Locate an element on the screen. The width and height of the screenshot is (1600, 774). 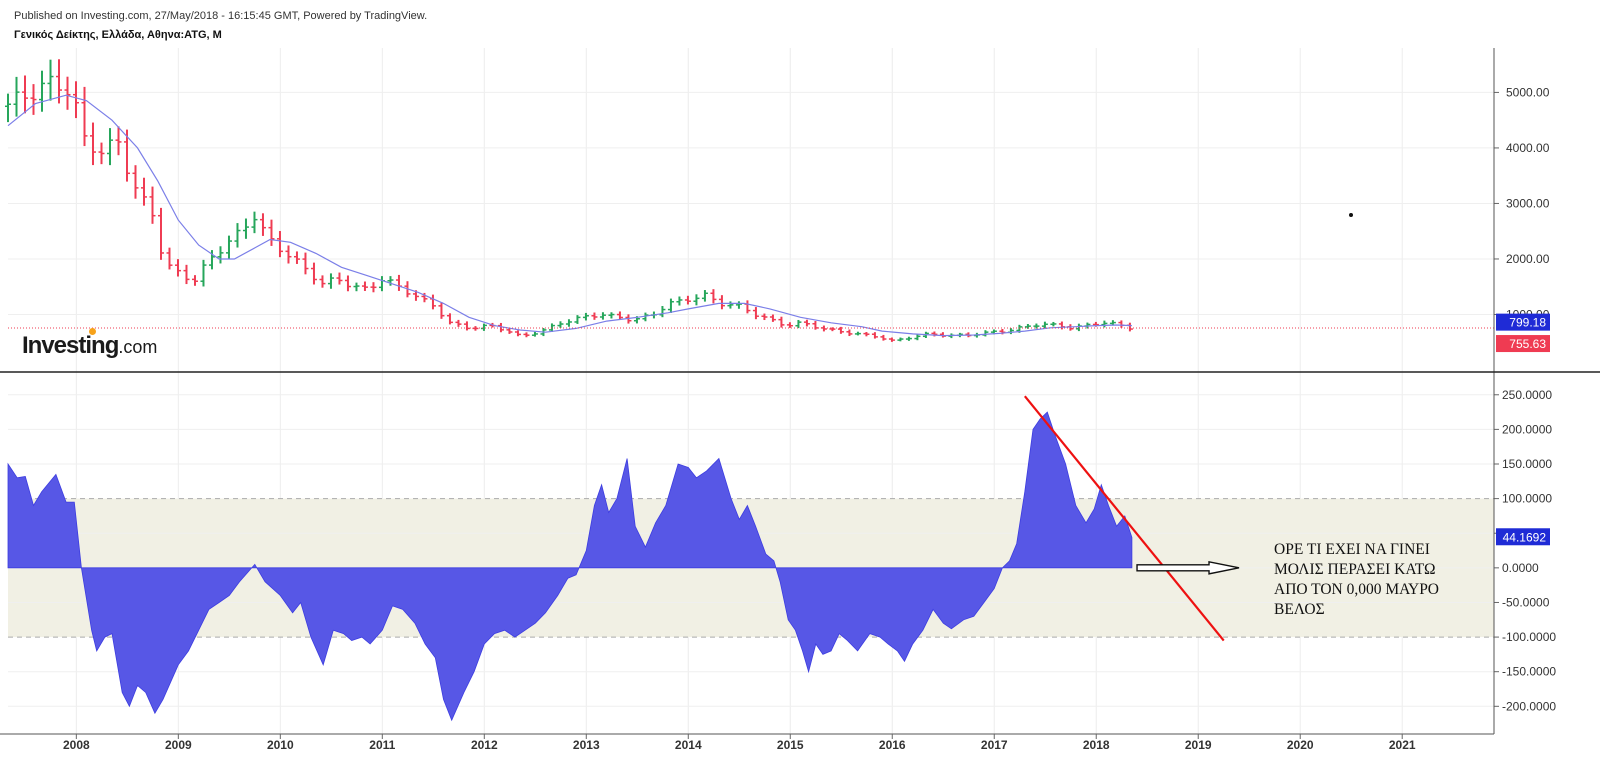
last-price-label-text: 755.63 is located at coordinates (1527, 344).